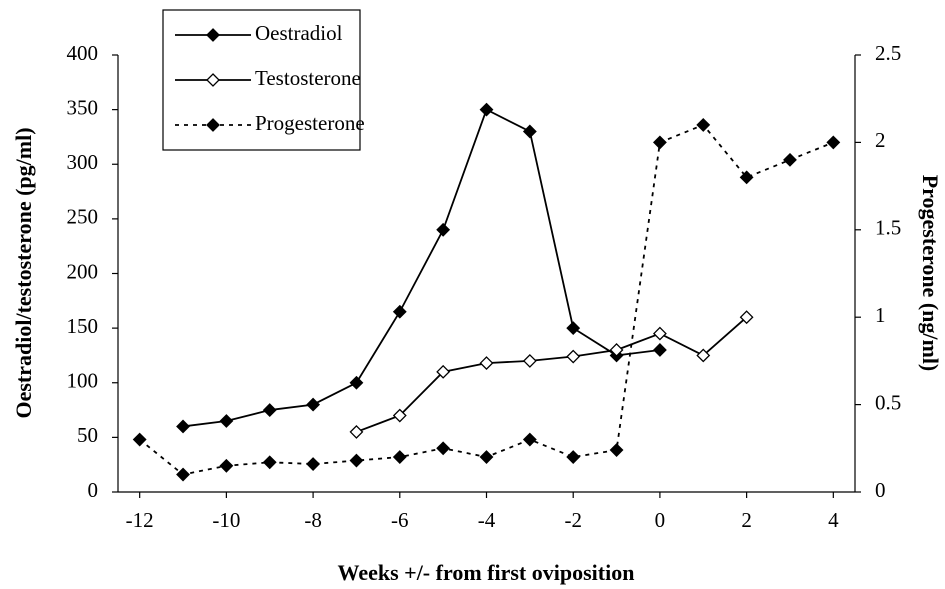 The width and height of the screenshot is (945, 589). I want to click on x-tick-label: -4, so click(487, 520).